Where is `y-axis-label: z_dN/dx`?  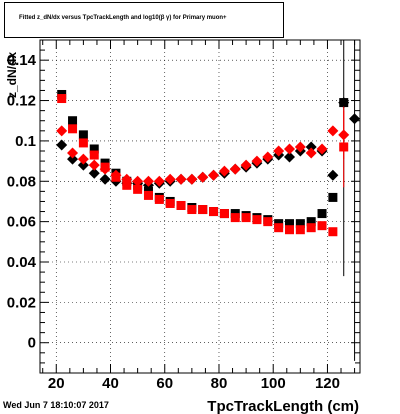 y-axis-label: z_dN/dx is located at coordinates (12, 75).